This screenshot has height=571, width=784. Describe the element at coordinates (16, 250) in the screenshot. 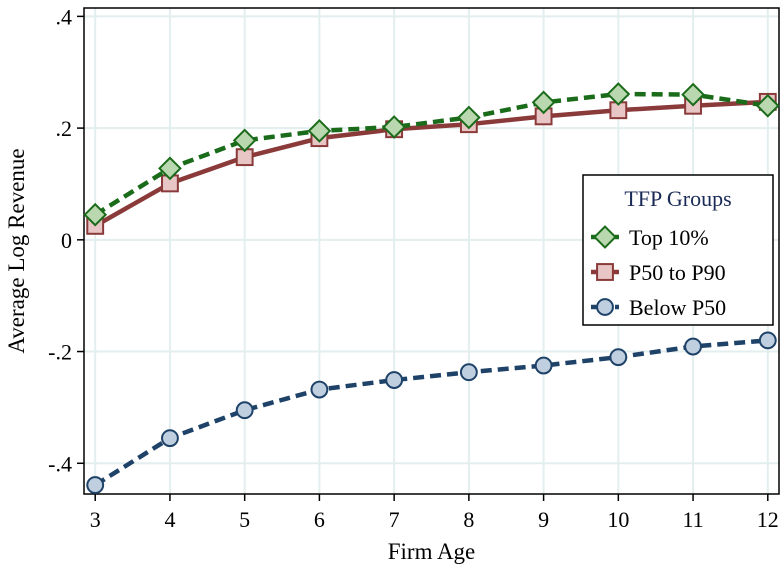

I see `y-axis-title: Average Log Revenue` at that location.